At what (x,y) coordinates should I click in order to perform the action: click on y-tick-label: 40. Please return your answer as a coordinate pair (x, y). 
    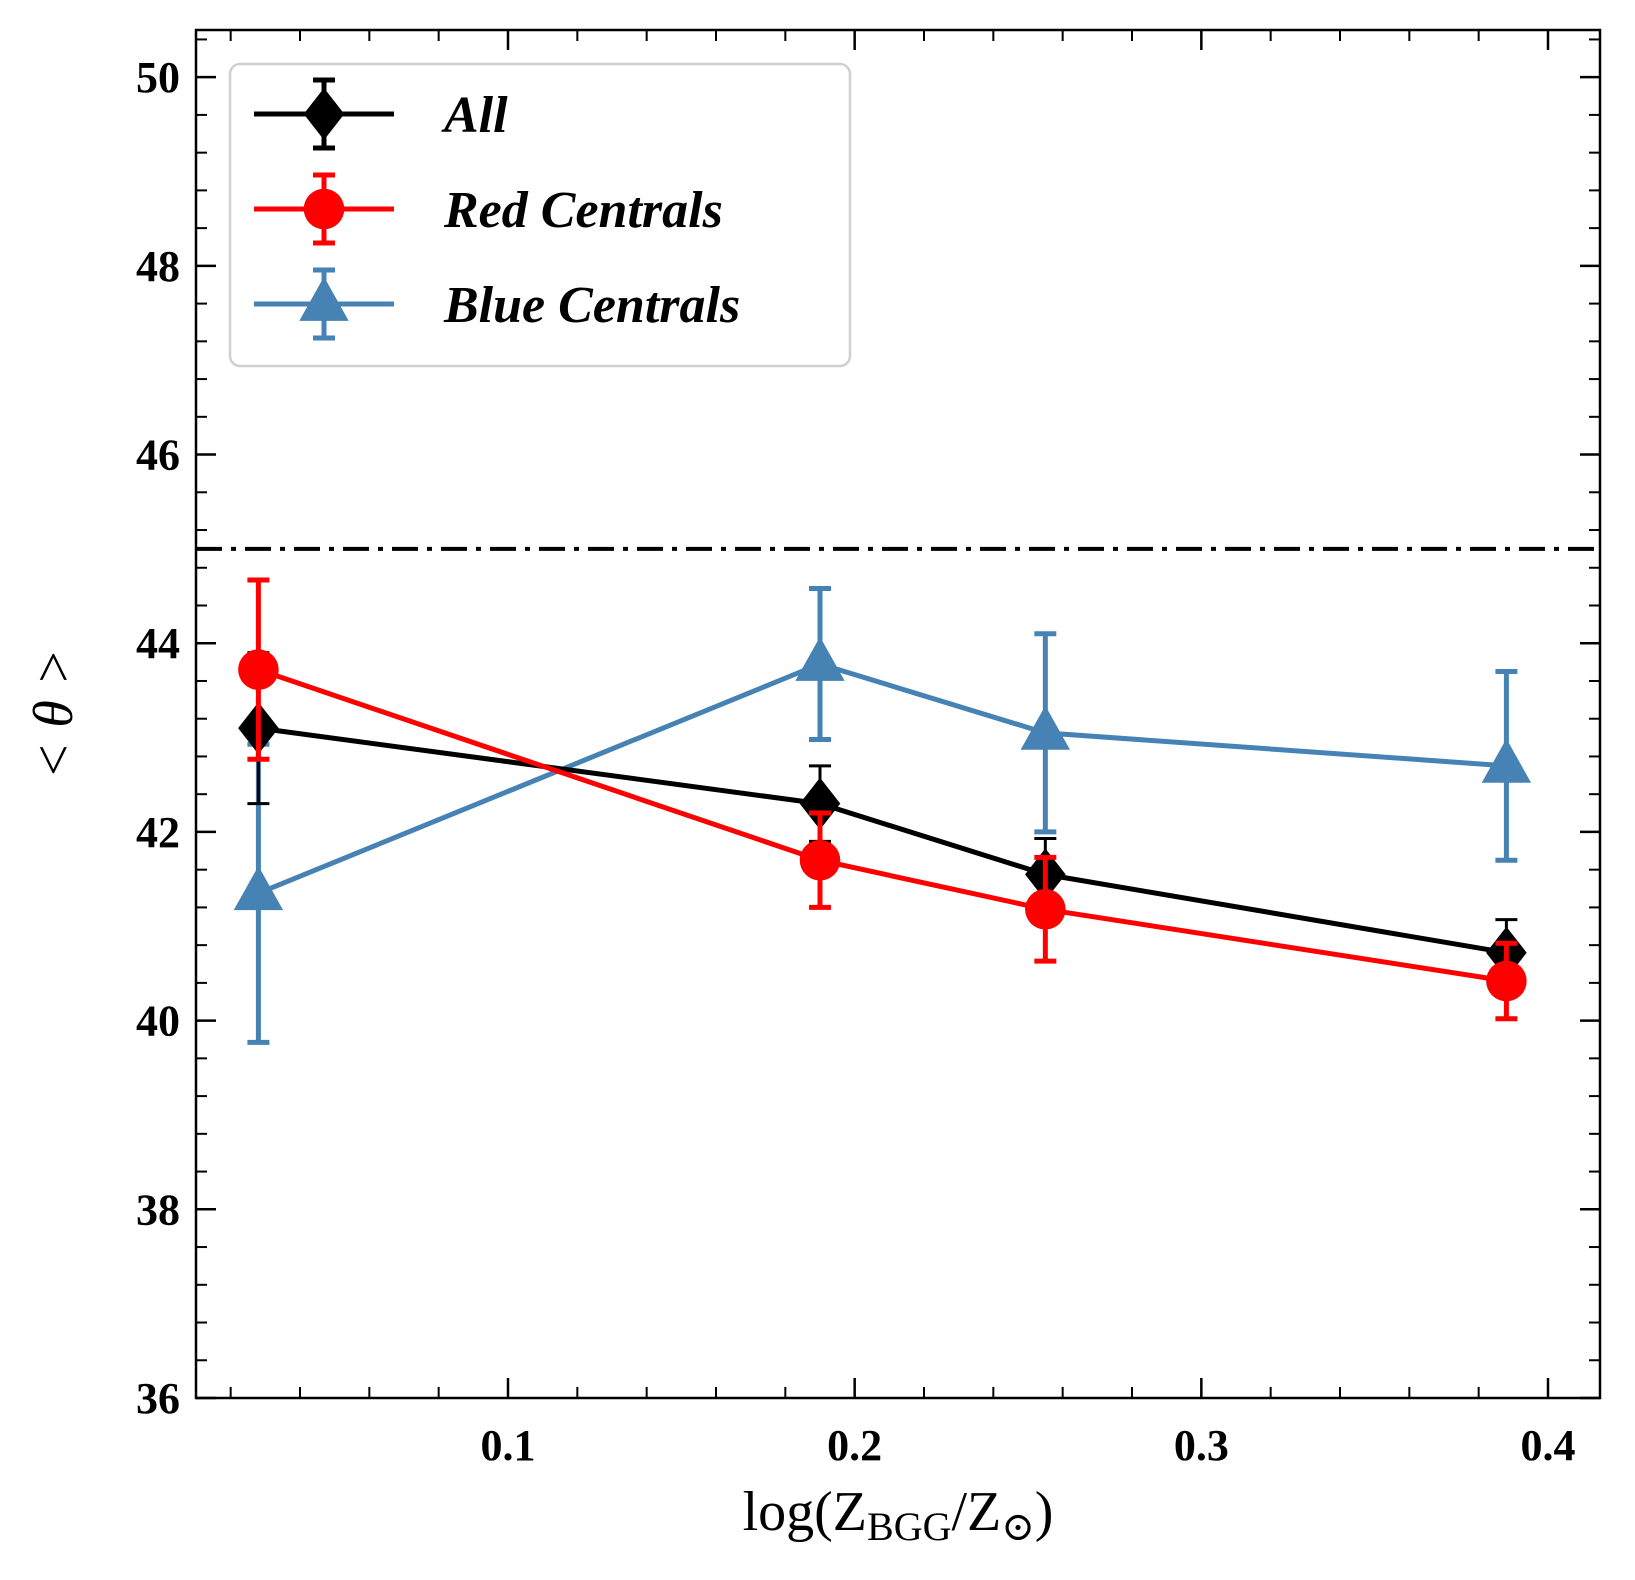
    Looking at the image, I should click on (158, 1021).